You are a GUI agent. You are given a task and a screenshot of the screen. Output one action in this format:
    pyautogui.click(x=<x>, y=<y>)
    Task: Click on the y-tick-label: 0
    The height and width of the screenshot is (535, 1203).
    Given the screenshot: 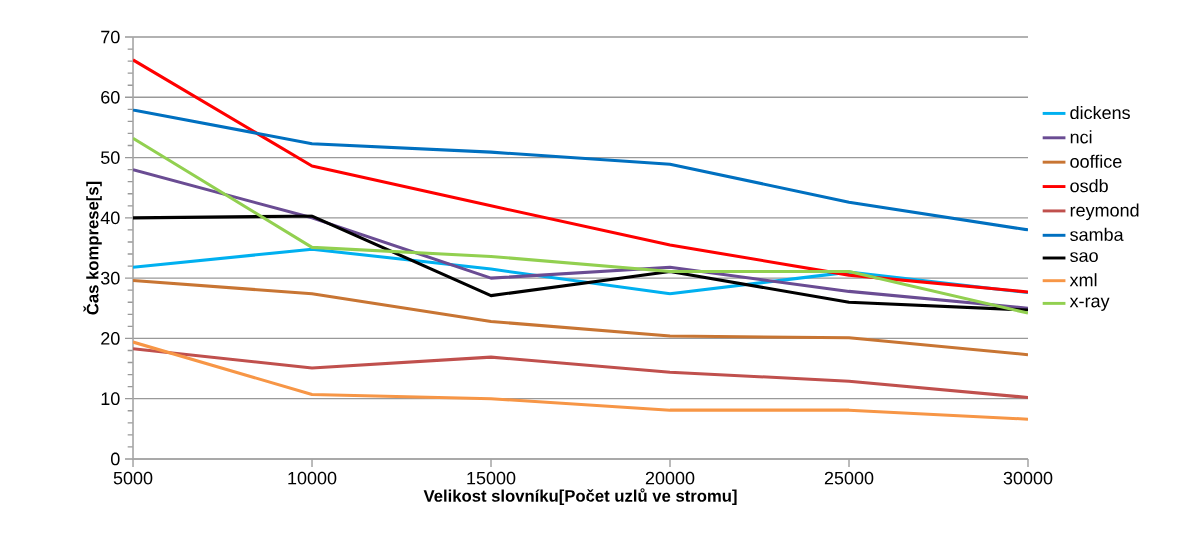 What is the action you would take?
    pyautogui.click(x=115, y=459)
    